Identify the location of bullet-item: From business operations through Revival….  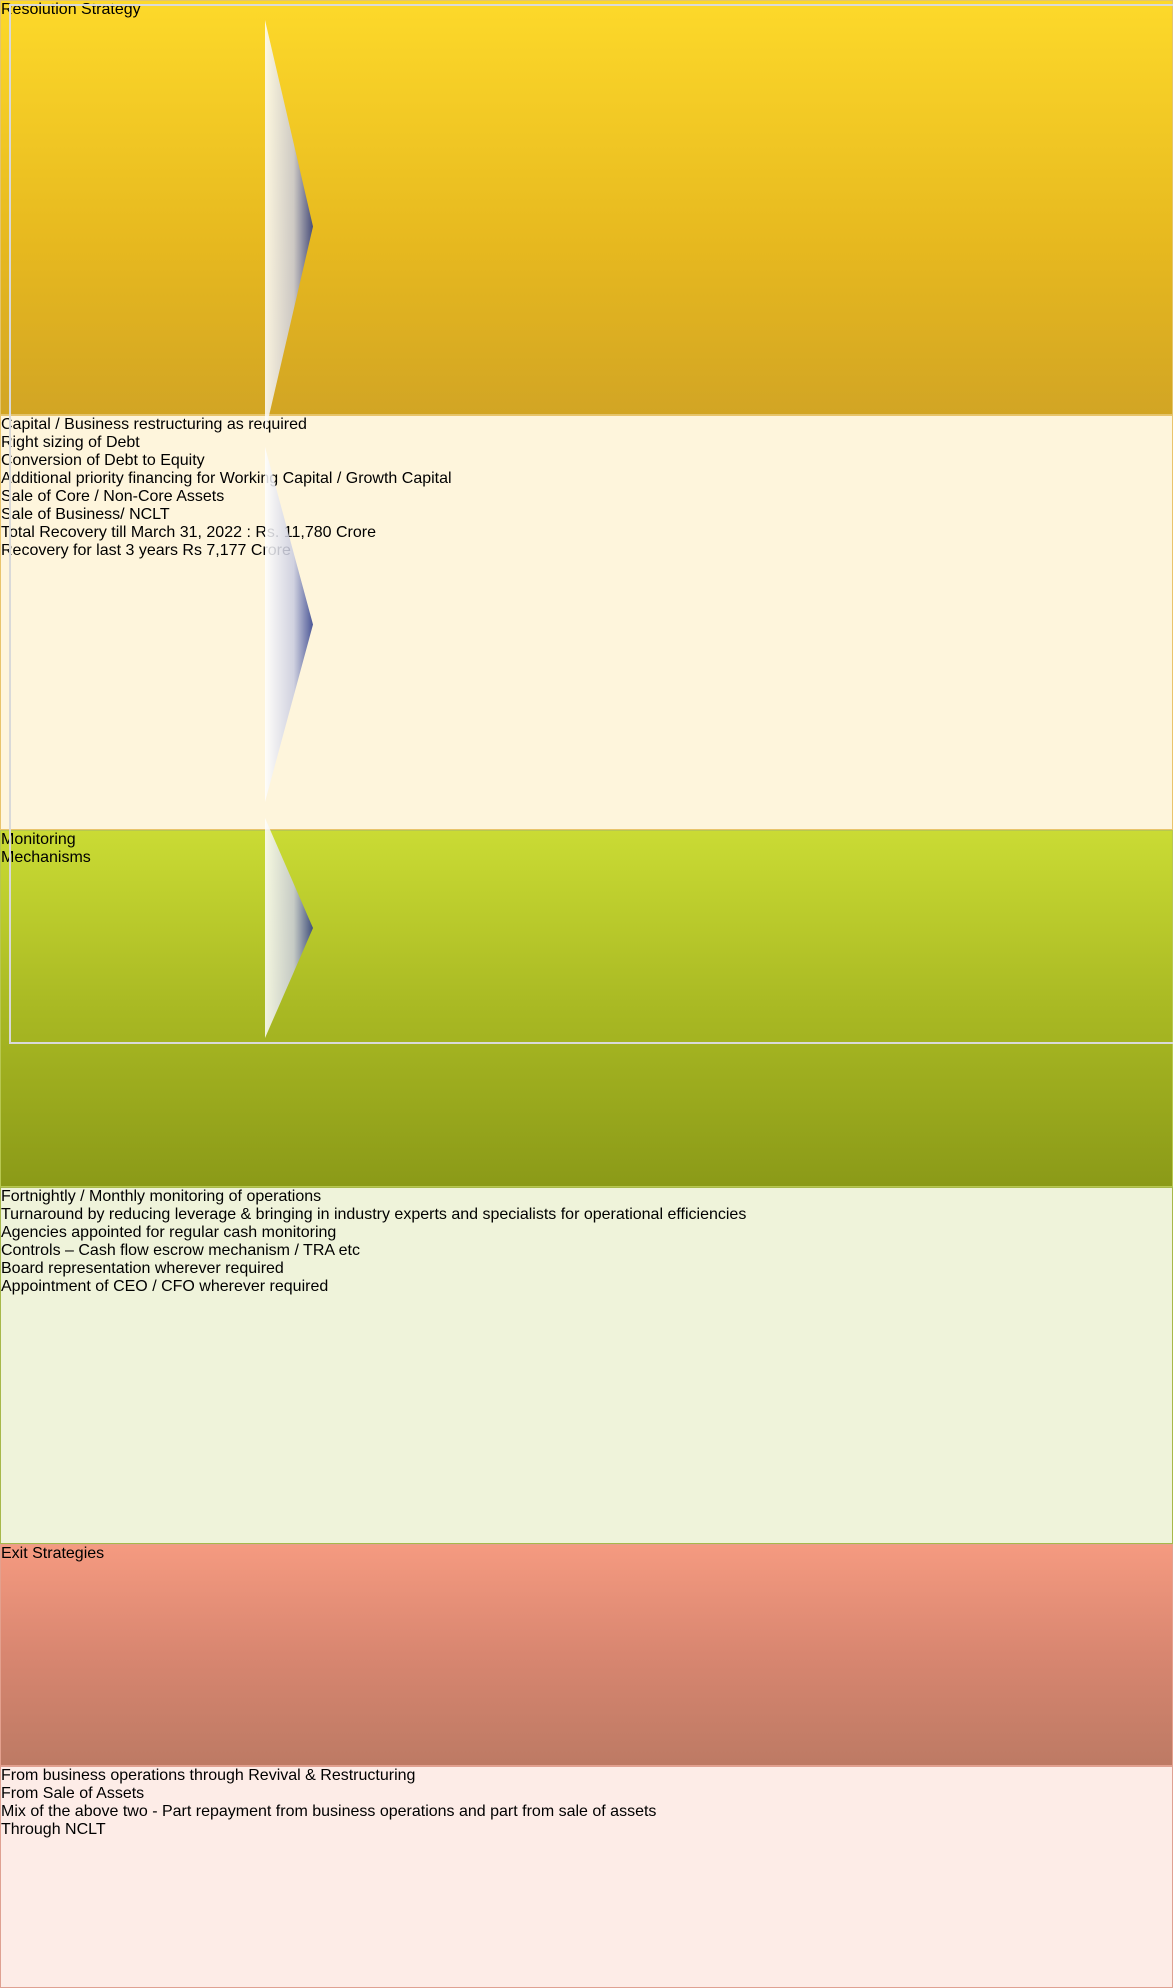
(208, 1775).